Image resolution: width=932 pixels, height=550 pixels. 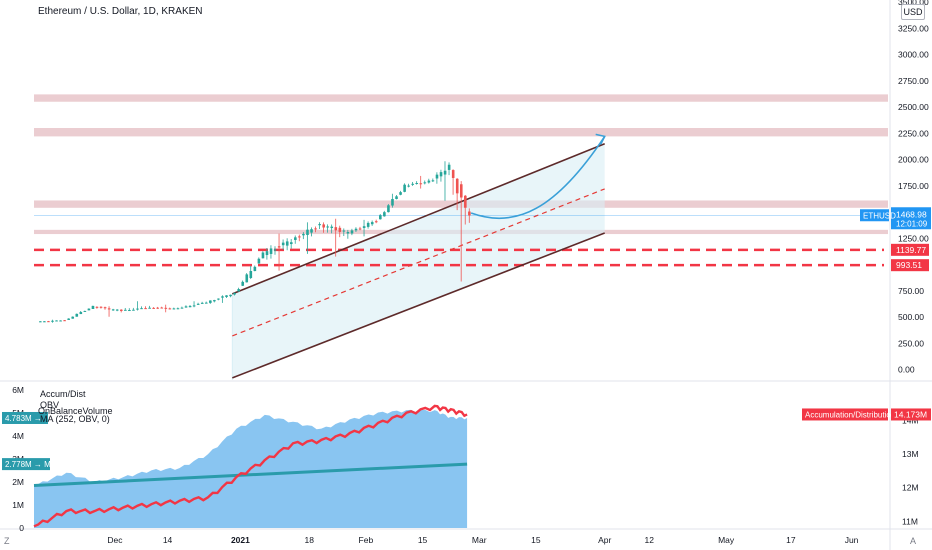 What do you see at coordinates (852, 540) in the screenshot?
I see `time-tick-label: Jun` at bounding box center [852, 540].